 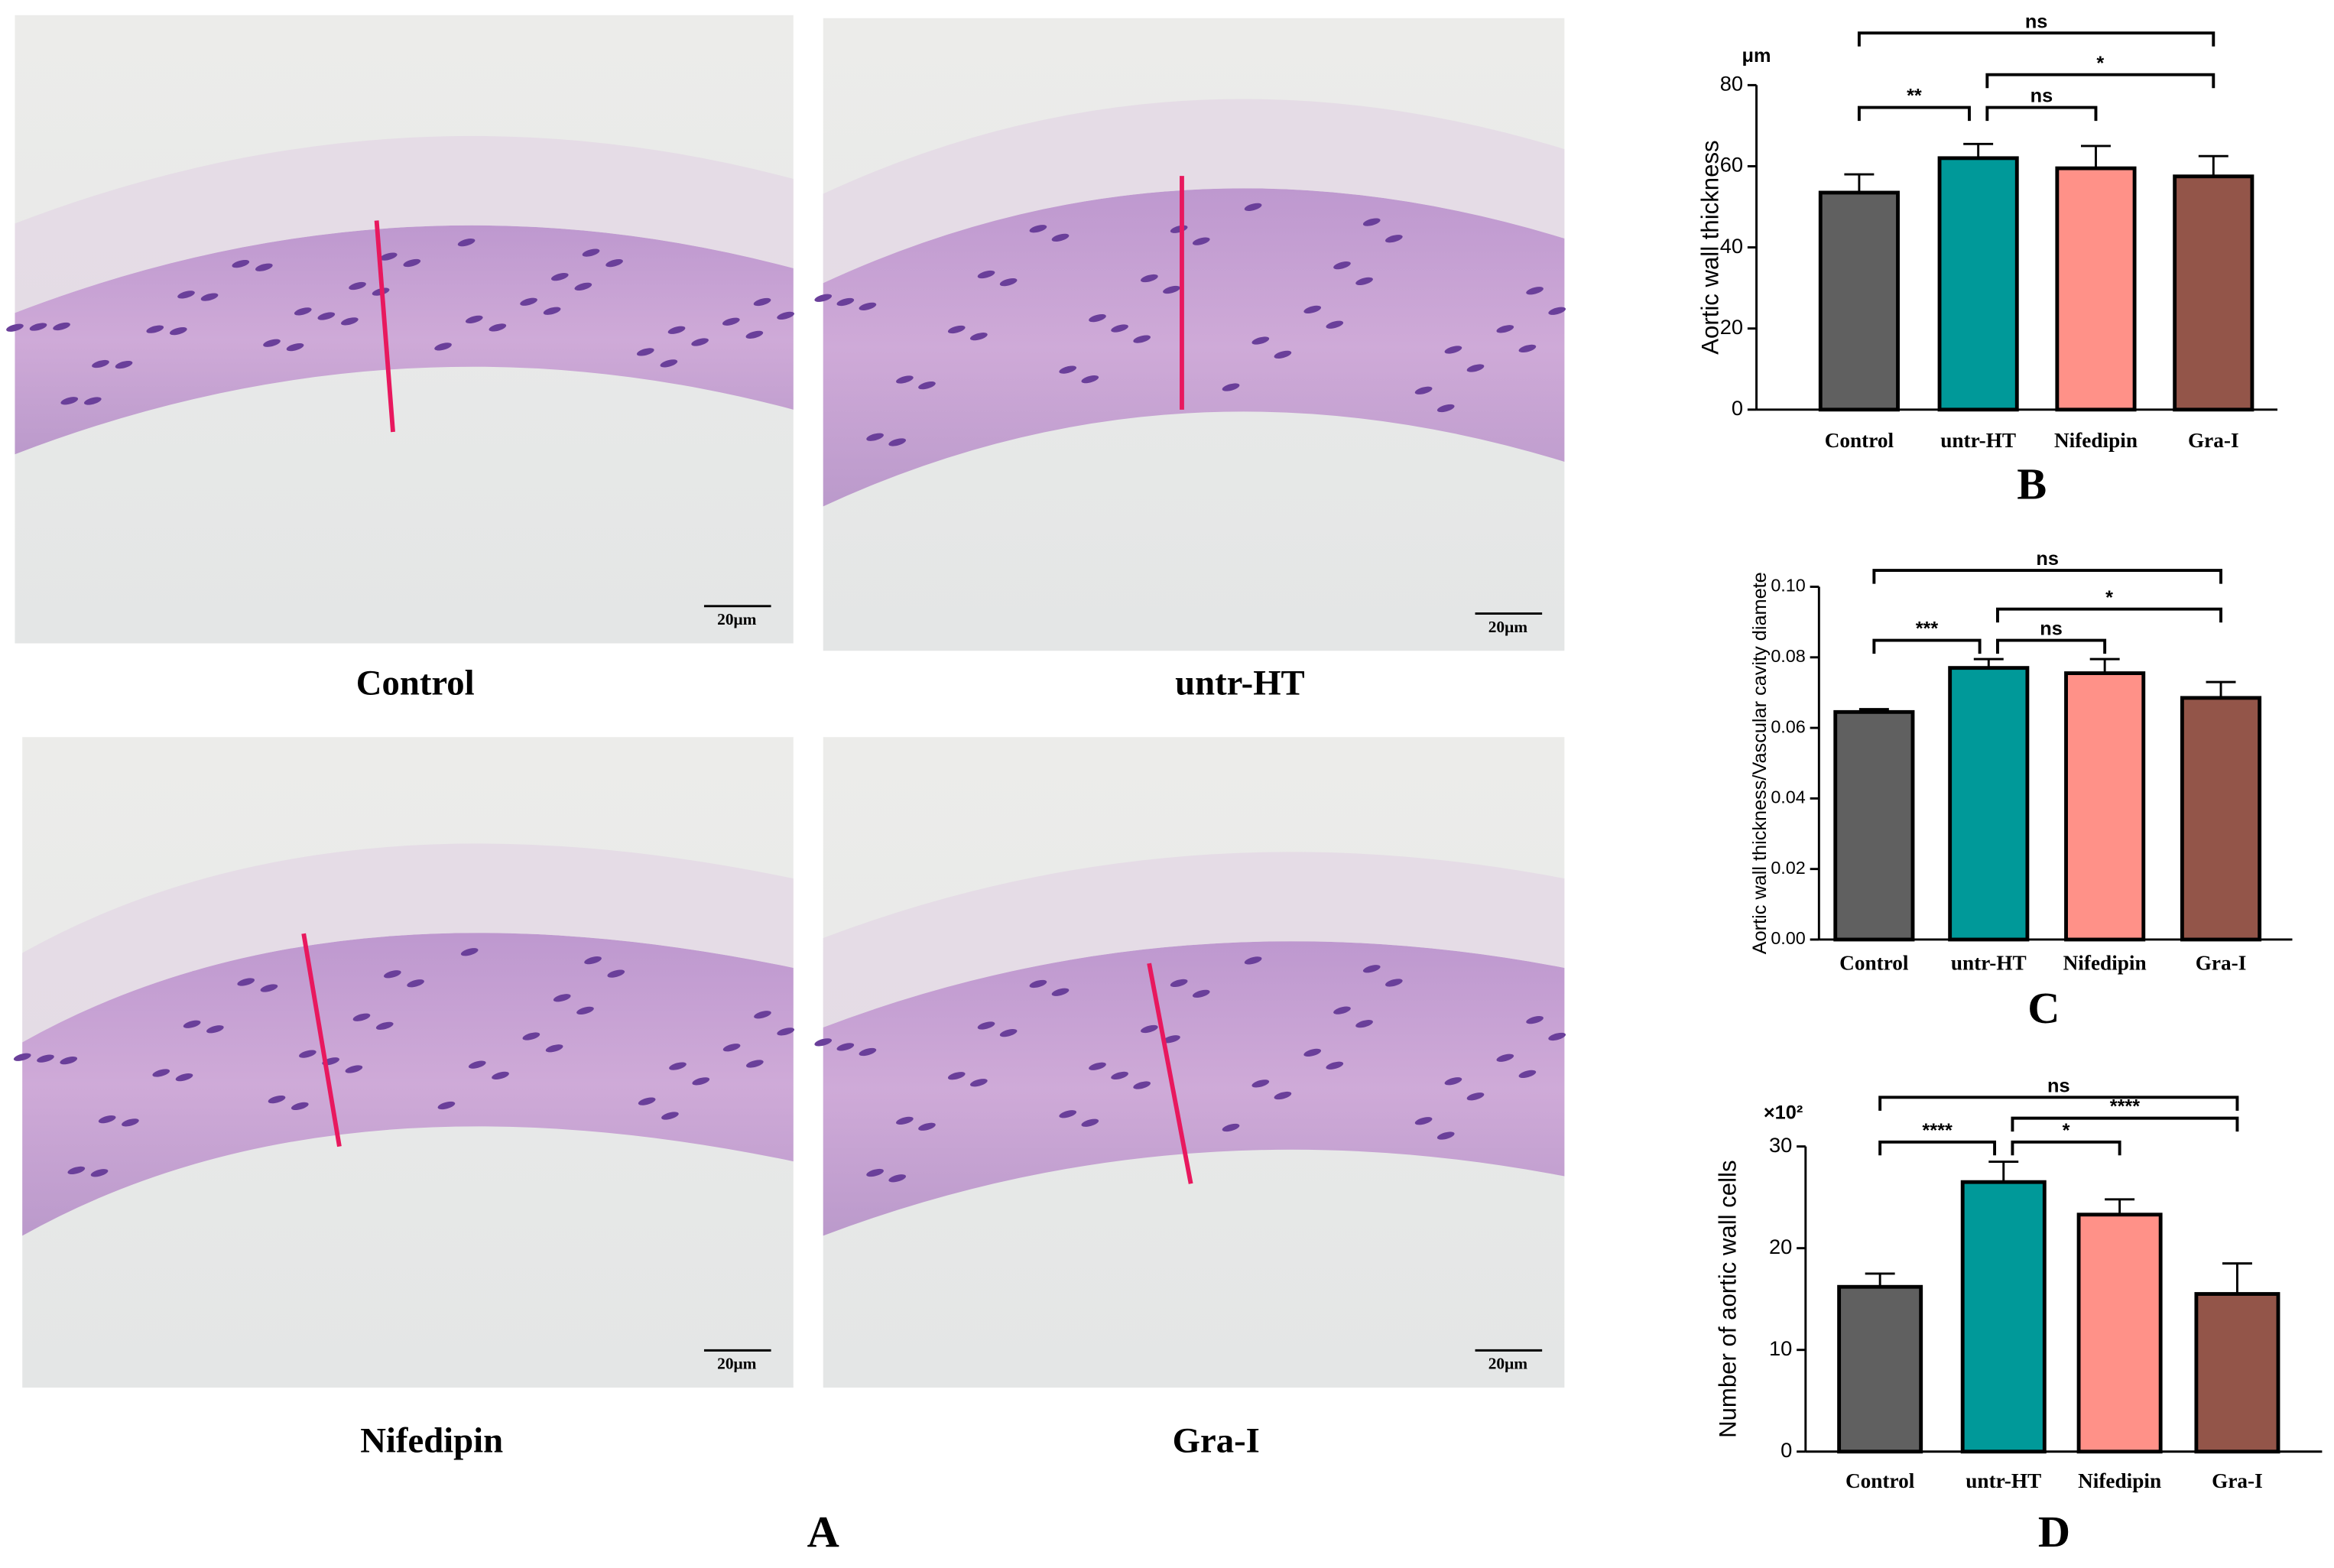 I want to click on y-tick-label: 20, so click(x=1731, y=327).